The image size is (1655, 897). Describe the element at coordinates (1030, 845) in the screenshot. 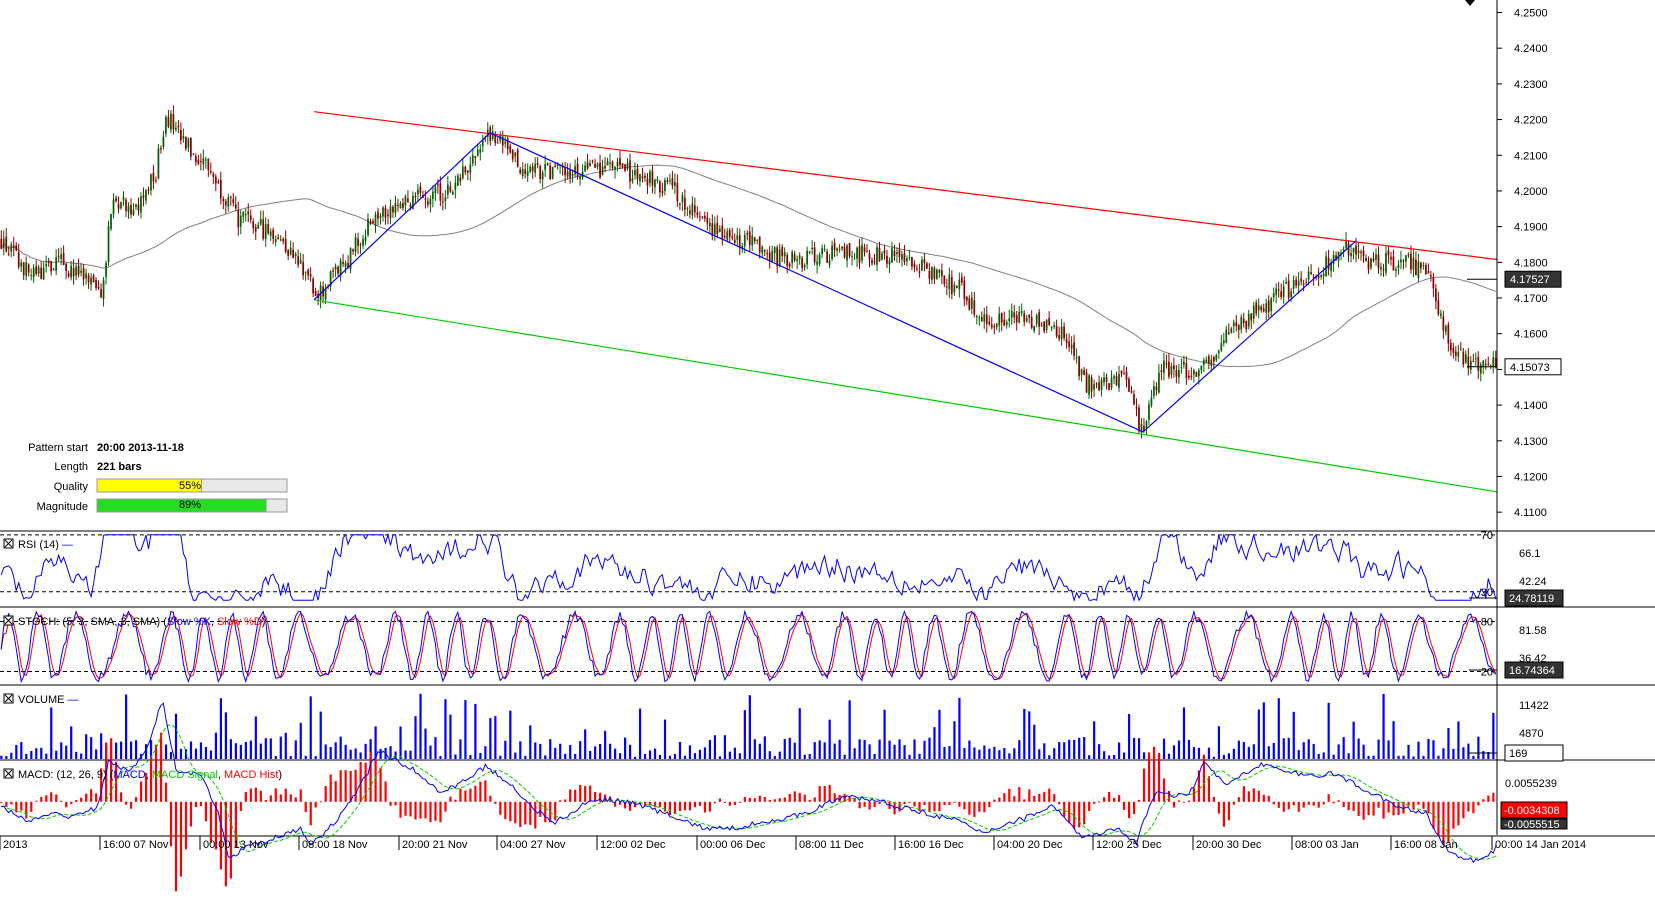

I see `time-tick-label: 04:00 20 Dec` at that location.